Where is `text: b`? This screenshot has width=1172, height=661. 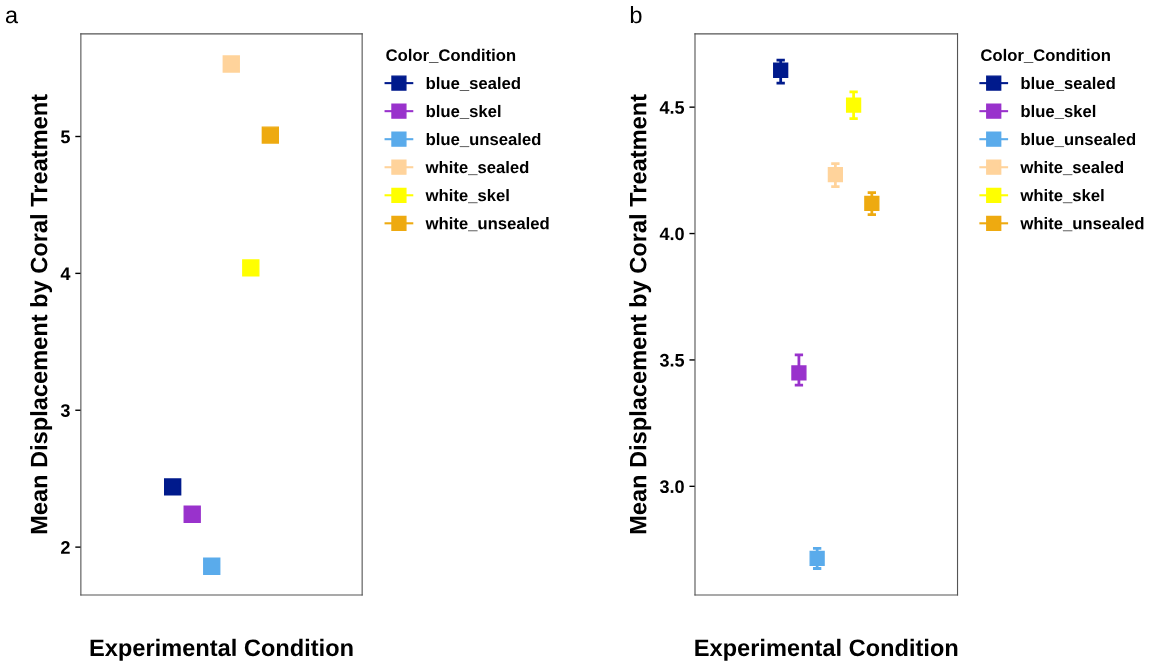 text: b is located at coordinates (636, 15).